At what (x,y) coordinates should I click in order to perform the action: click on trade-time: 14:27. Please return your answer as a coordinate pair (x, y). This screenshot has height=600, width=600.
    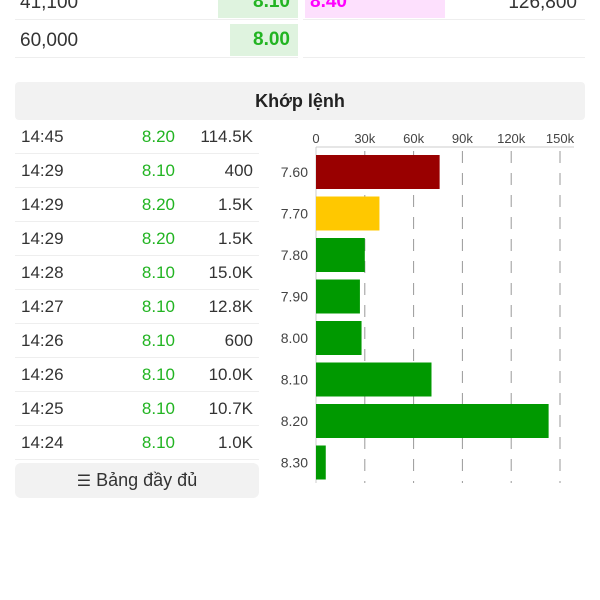
    Looking at the image, I should click on (42, 306).